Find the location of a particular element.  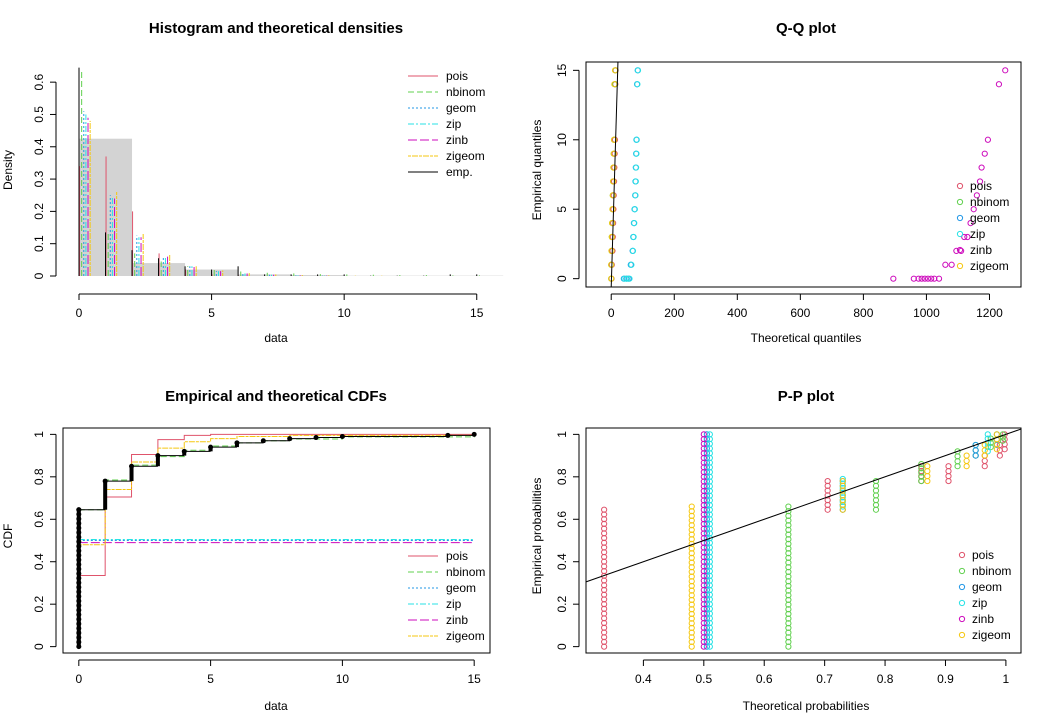

histogram-ylabel: Density is located at coordinates (8, 170).